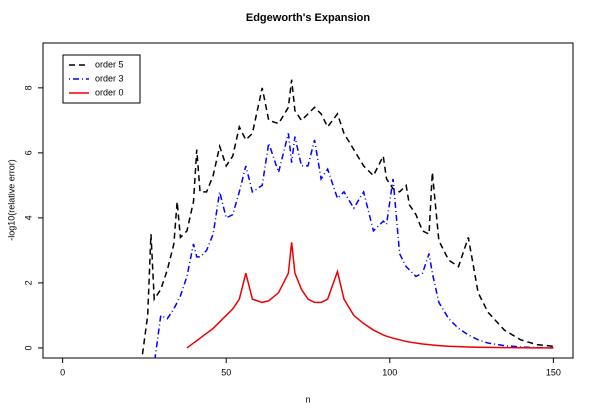 The image size is (598, 420). I want to click on y-tick-label: 4, so click(28, 217).